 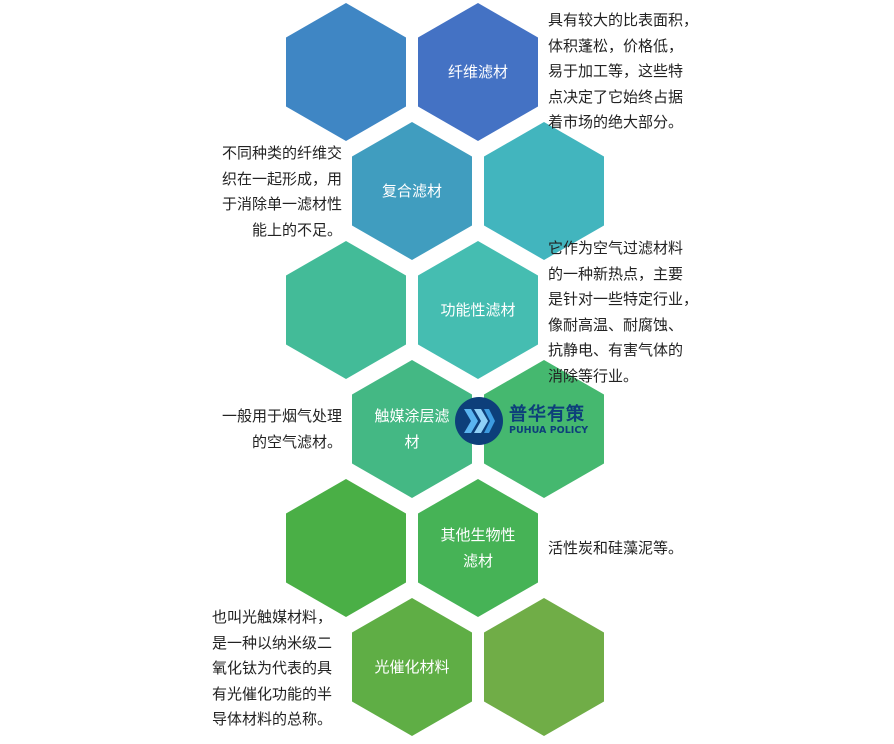 I want to click on description-line: 具有较大的比表面积，, so click(x=623, y=20).